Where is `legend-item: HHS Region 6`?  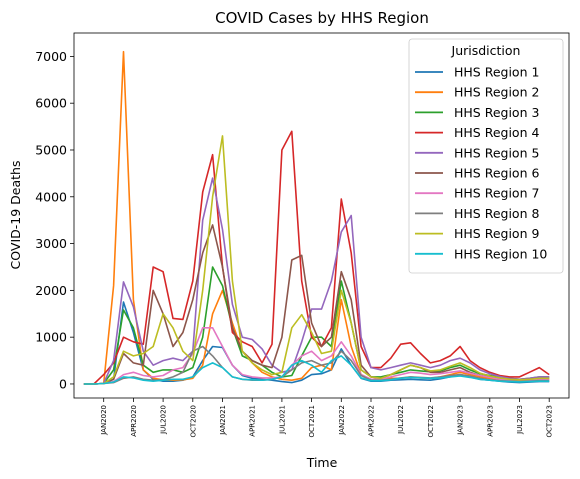
legend-item: HHS Region 6 is located at coordinates (477, 173).